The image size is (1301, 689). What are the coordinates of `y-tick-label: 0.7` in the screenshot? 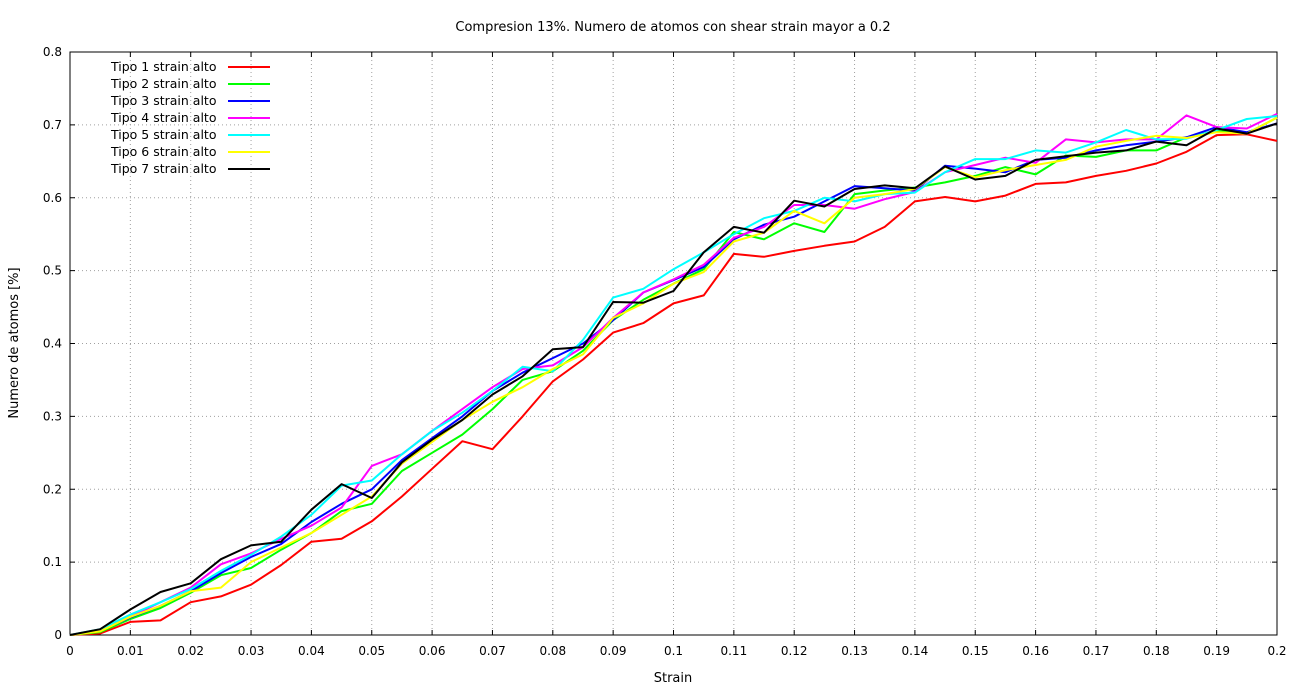 It's located at (52, 125).